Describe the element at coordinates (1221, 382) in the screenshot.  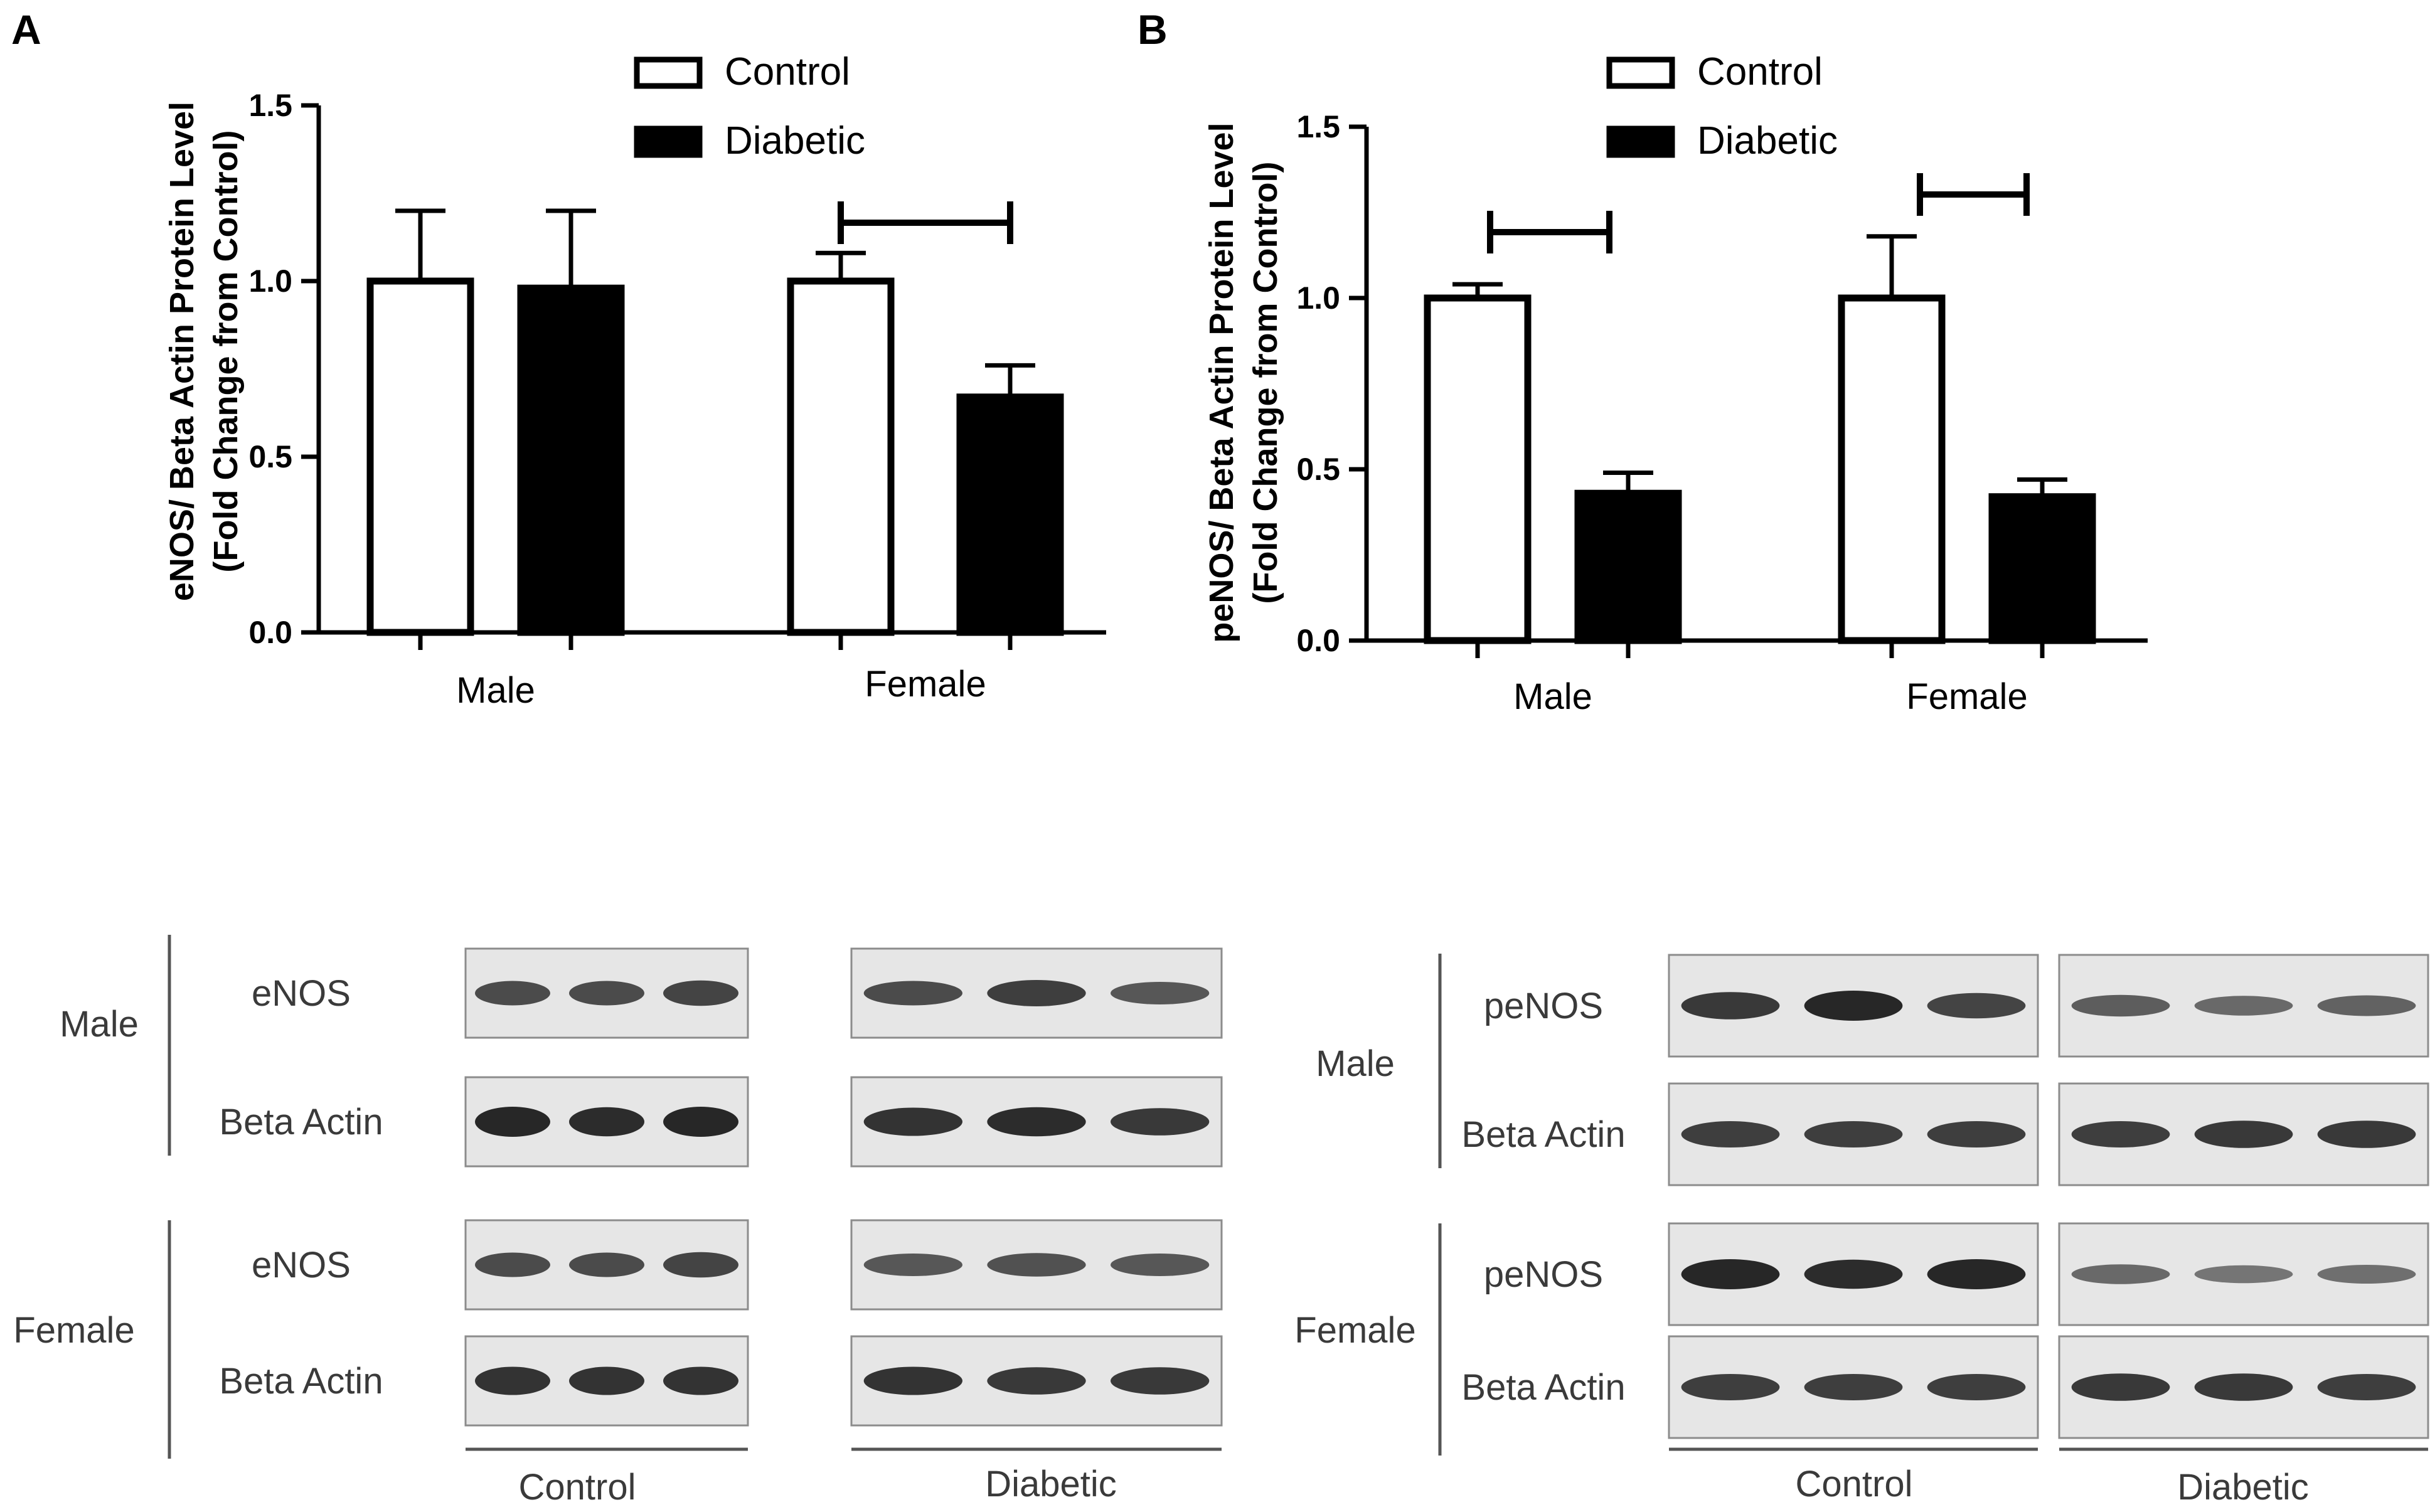
I see `y-axis-title: peNOS/ Beta Actin Protein Level` at that location.